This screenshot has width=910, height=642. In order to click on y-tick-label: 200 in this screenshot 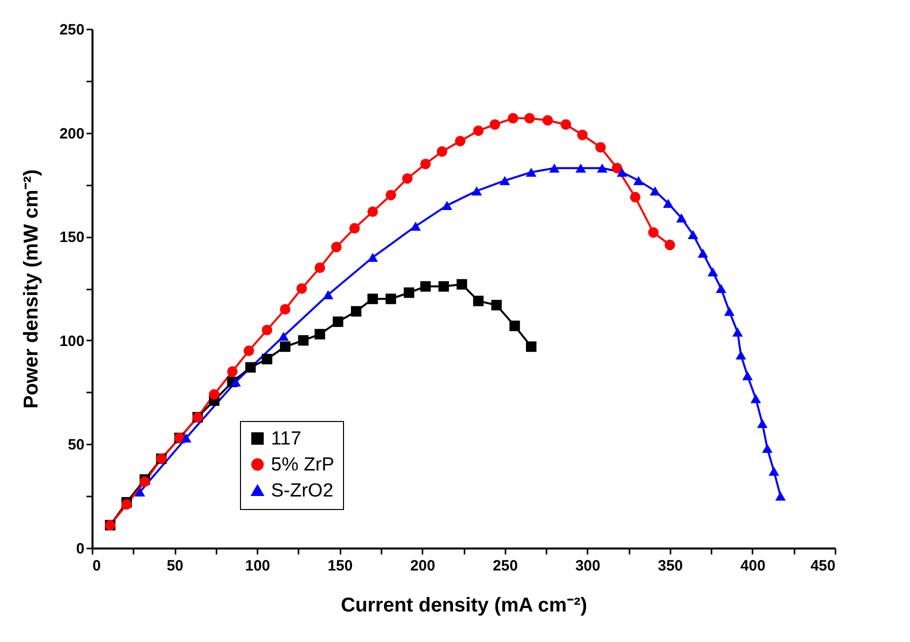, I will do `click(71, 133)`.